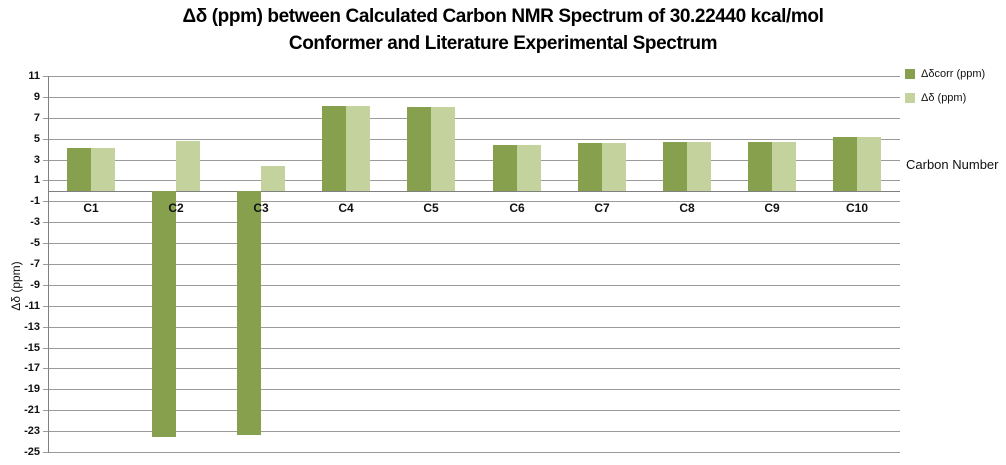  What do you see at coordinates (35, 285) in the screenshot?
I see `y-tick-label: -9` at bounding box center [35, 285].